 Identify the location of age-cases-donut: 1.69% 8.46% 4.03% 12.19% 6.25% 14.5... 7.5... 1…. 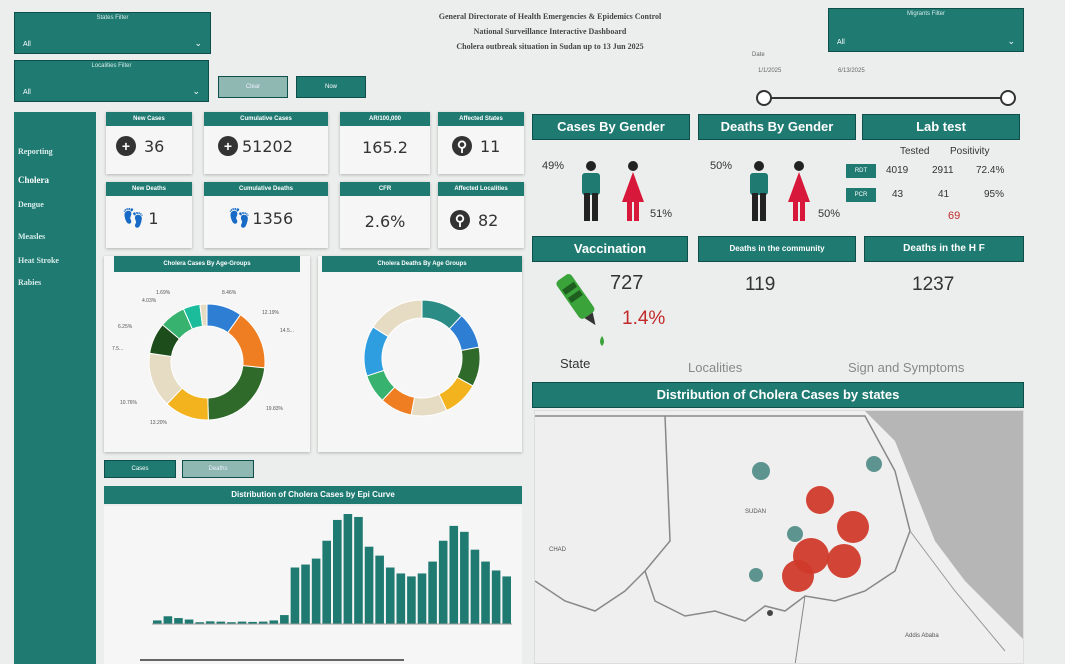
(203, 358).